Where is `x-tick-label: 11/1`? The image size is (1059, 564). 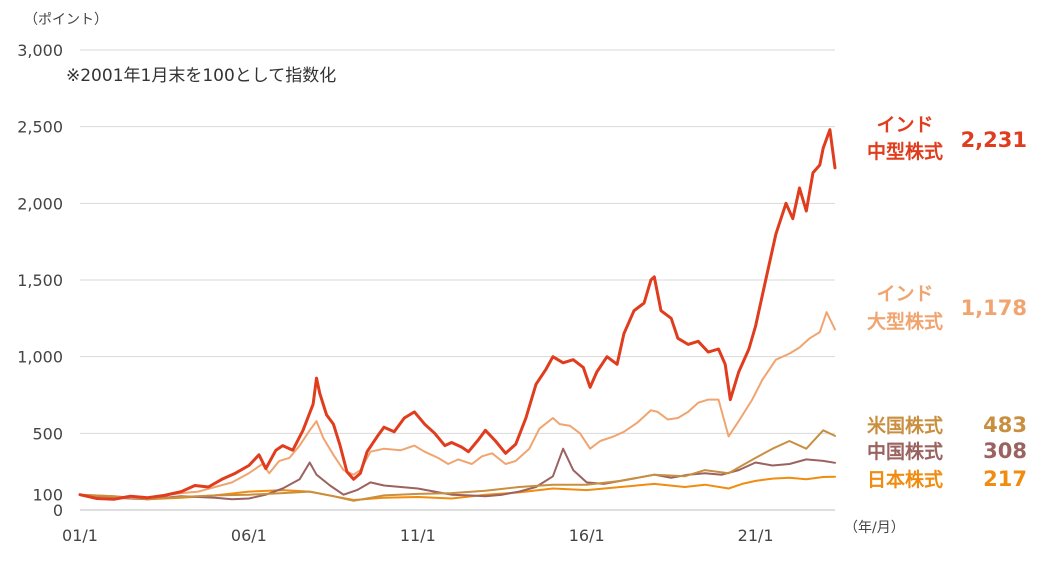 x-tick-label: 11/1 is located at coordinates (418, 535).